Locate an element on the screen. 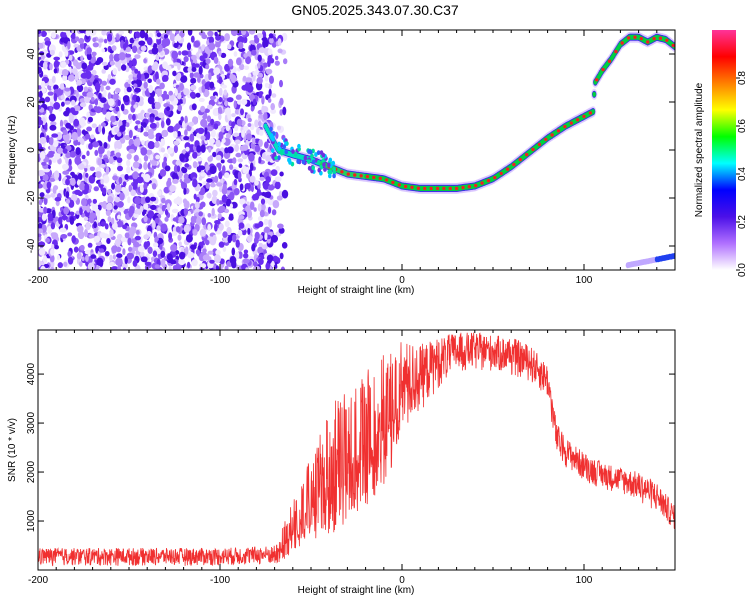 Image resolution: width=750 pixels, height=600 pixels. spectrogram-x-label: Height of straight line (km) is located at coordinates (356, 290).